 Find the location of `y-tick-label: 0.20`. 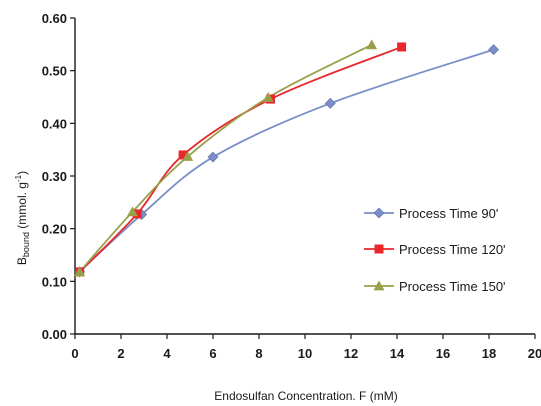

y-tick-label: 0.20 is located at coordinates (54, 229).